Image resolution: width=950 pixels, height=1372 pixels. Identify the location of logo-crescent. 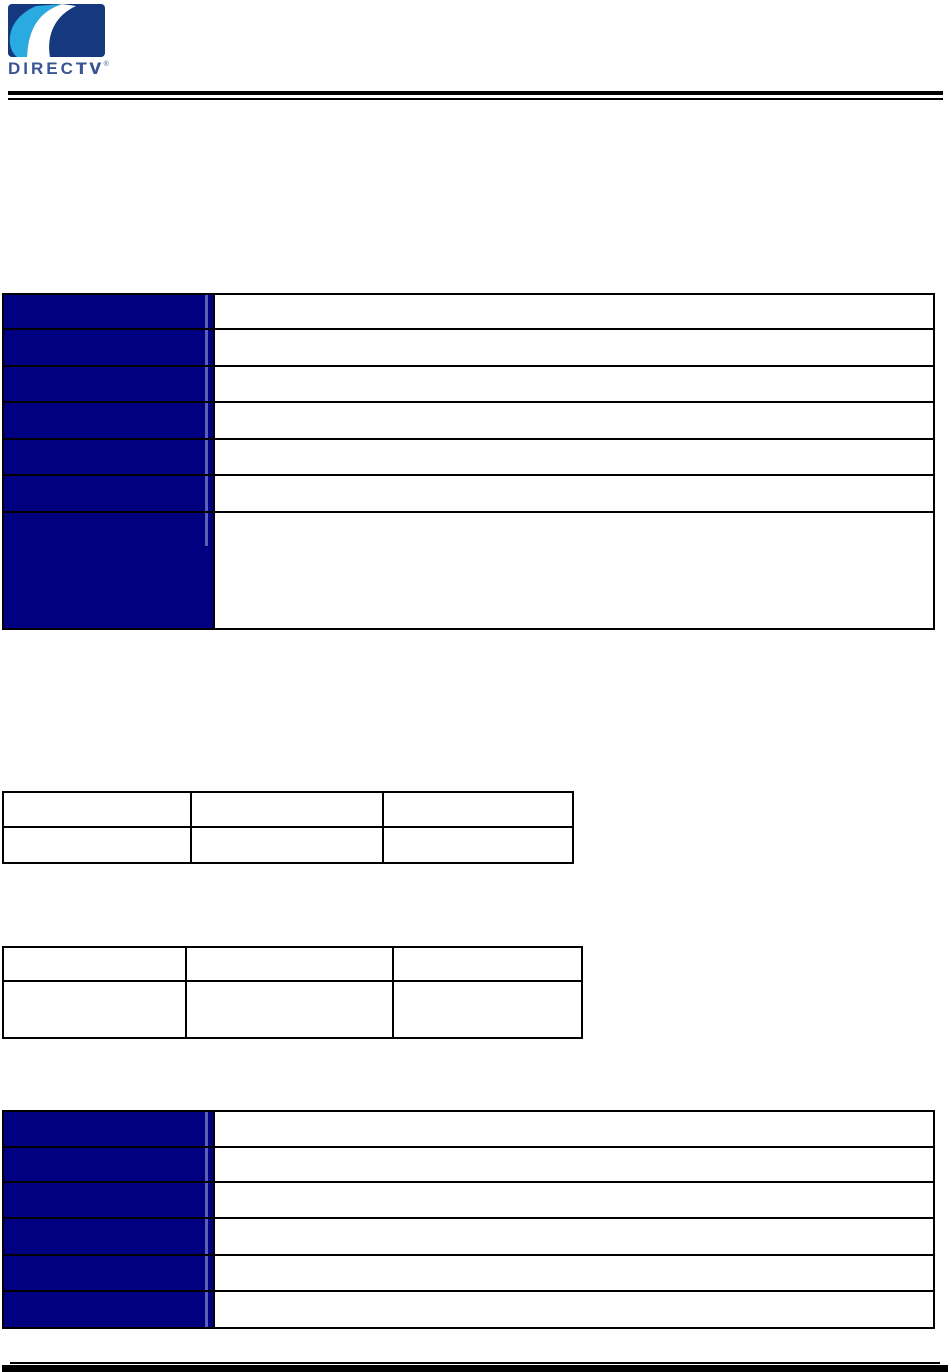
(35, 30).